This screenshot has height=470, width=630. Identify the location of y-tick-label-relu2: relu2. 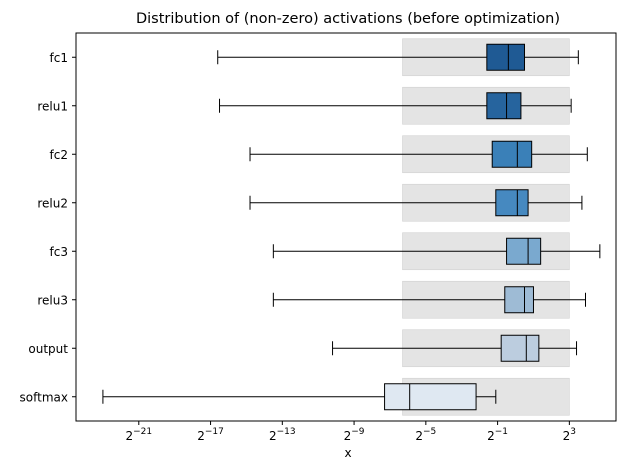
(52, 203).